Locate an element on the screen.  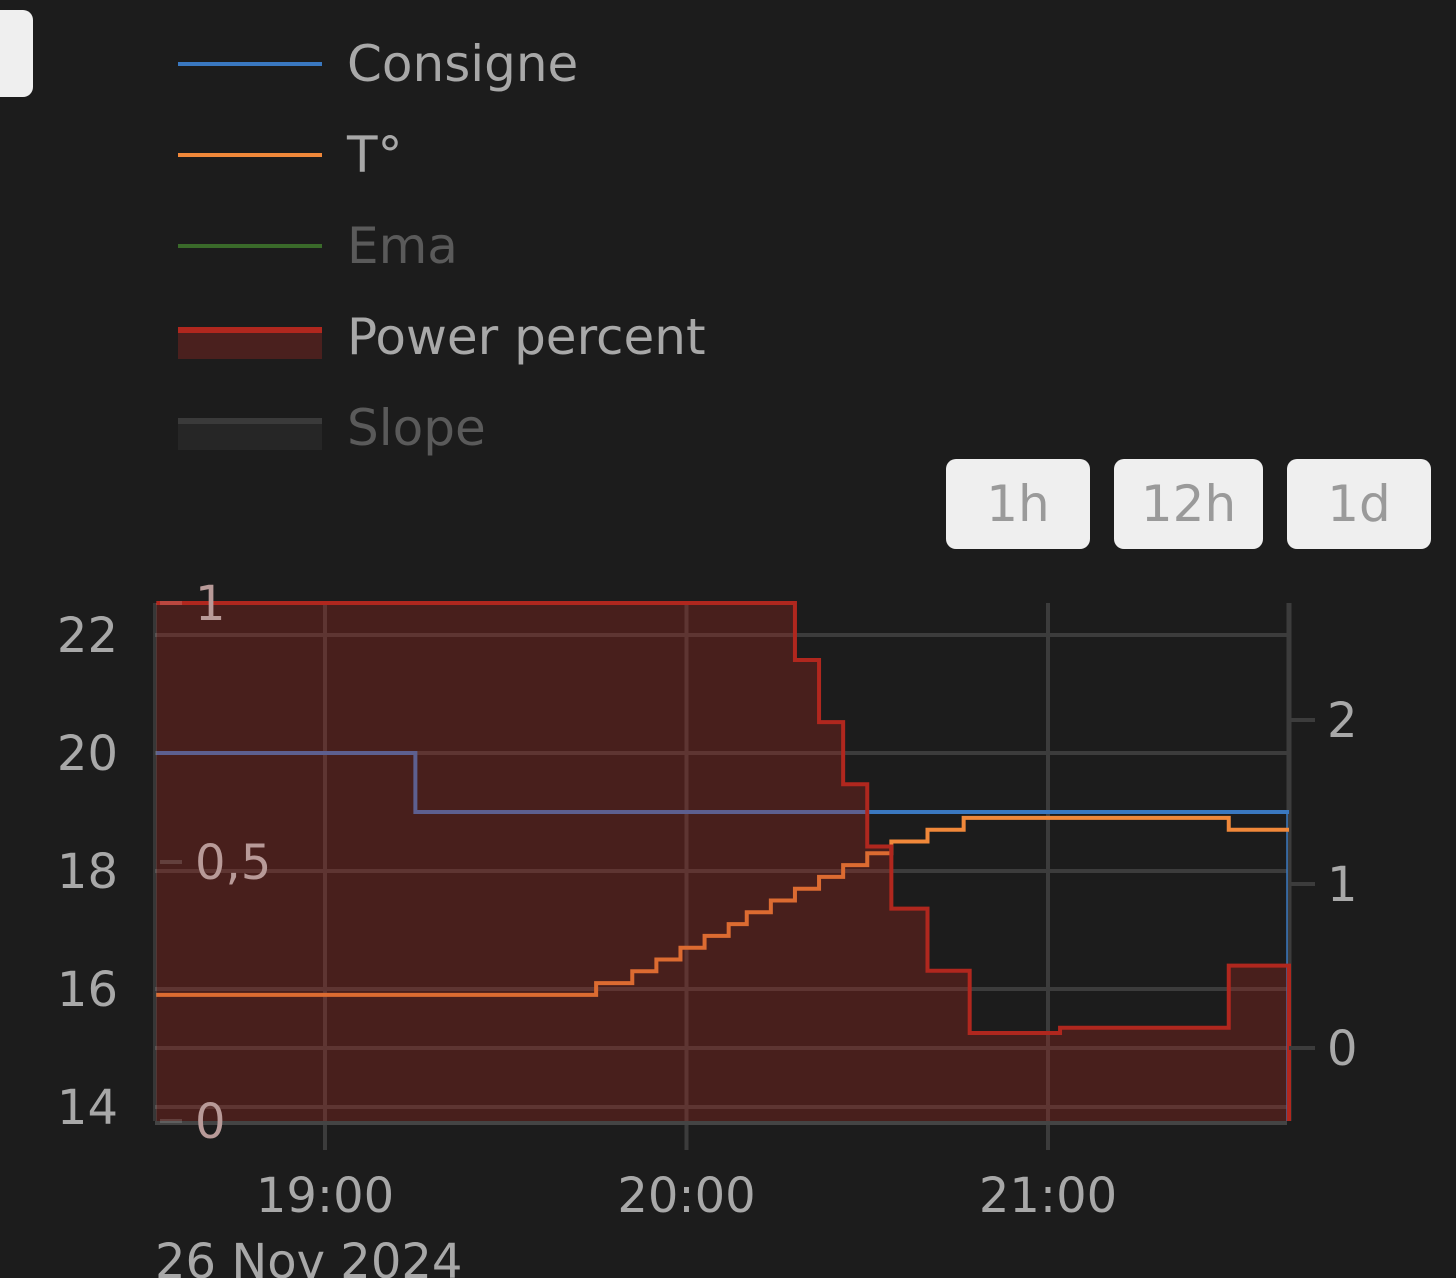
range-1d-button: 1d is located at coordinates (1359, 504).